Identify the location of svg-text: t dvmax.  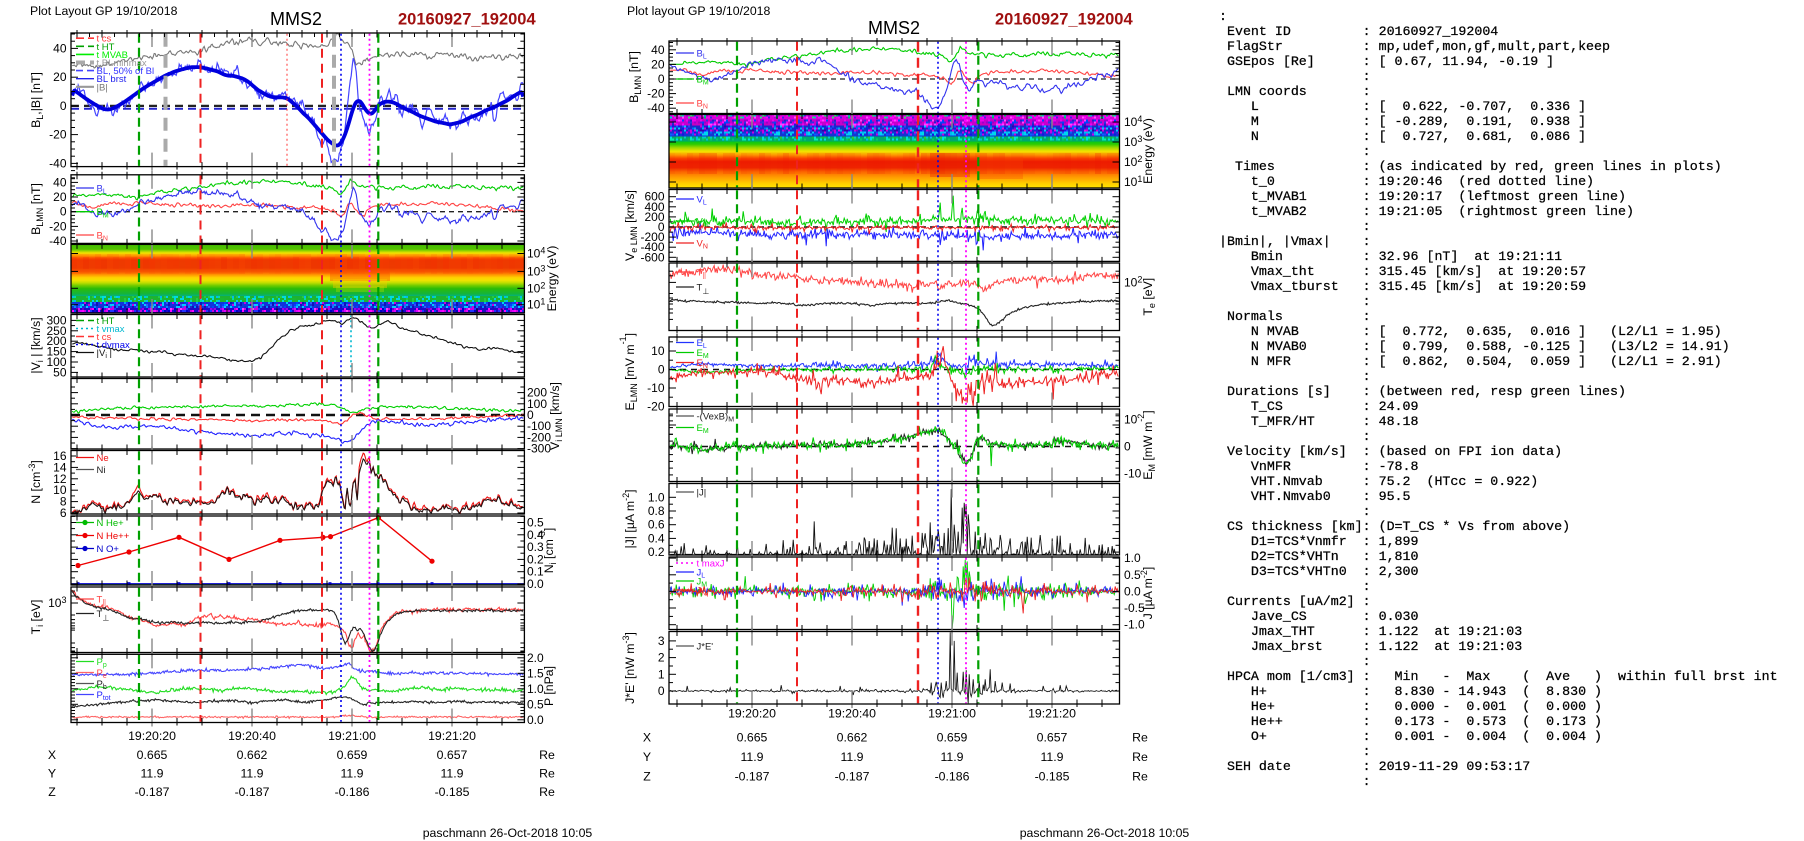
(114, 345).